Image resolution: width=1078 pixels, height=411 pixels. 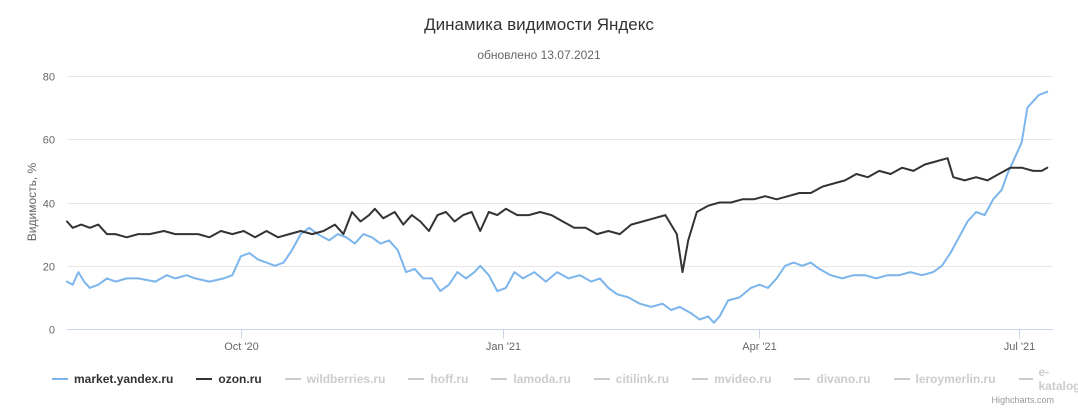 I want to click on legend-item-market-yandex-ru: market.yandex.ru, so click(x=112, y=379).